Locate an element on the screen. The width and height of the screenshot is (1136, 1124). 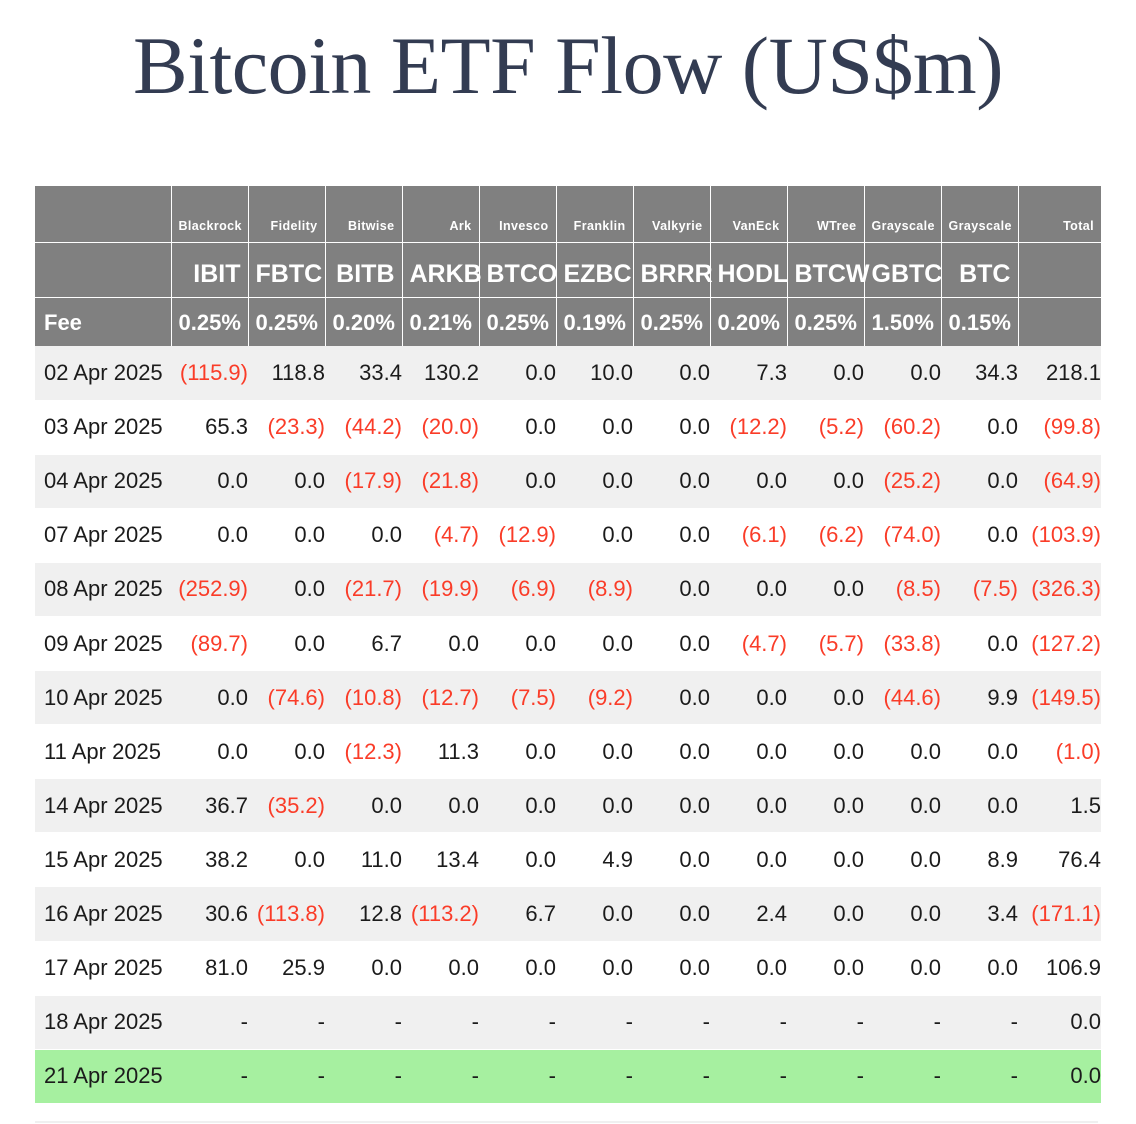
cell-brrr: - is located at coordinates (671, 1076).